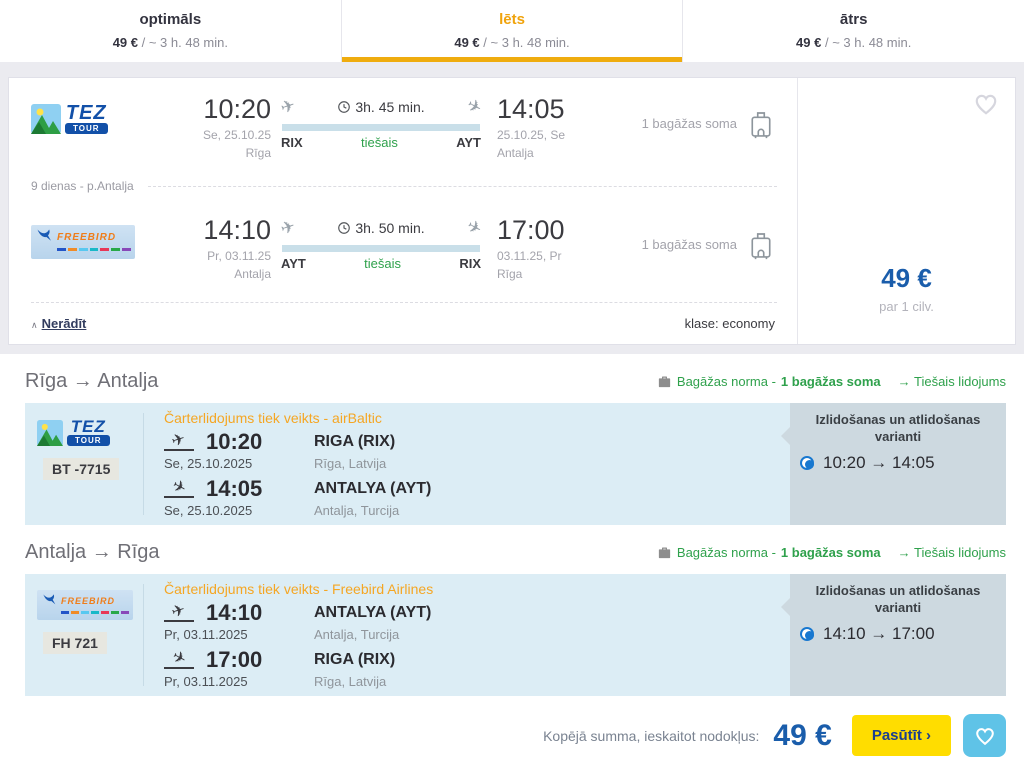  I want to click on arrival-time: 14:05, so click(234, 488).